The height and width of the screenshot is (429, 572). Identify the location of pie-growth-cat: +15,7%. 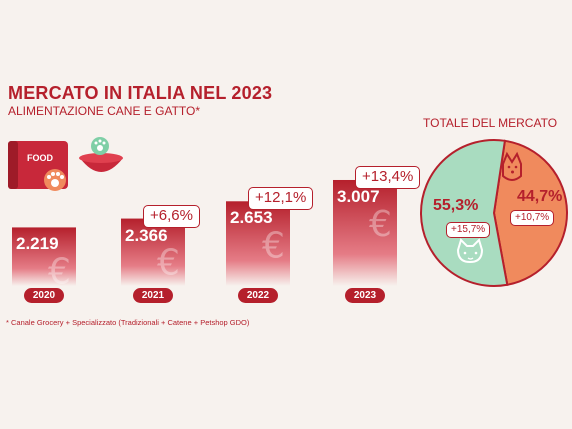
(468, 230).